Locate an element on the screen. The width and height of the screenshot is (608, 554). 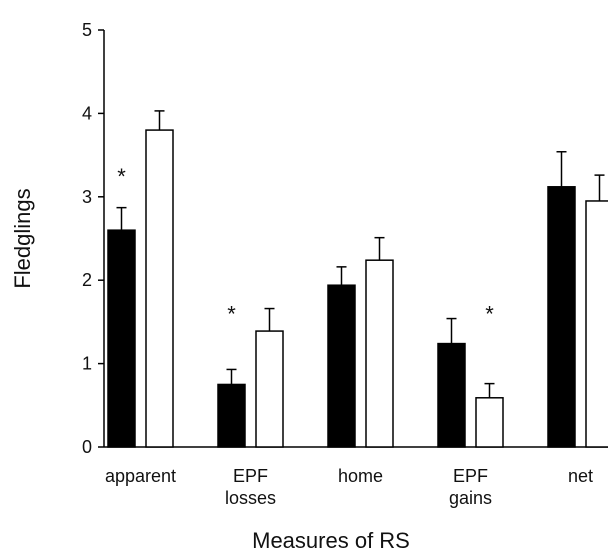
x-tick-label: EPF losses is located at coordinates (250, 487).